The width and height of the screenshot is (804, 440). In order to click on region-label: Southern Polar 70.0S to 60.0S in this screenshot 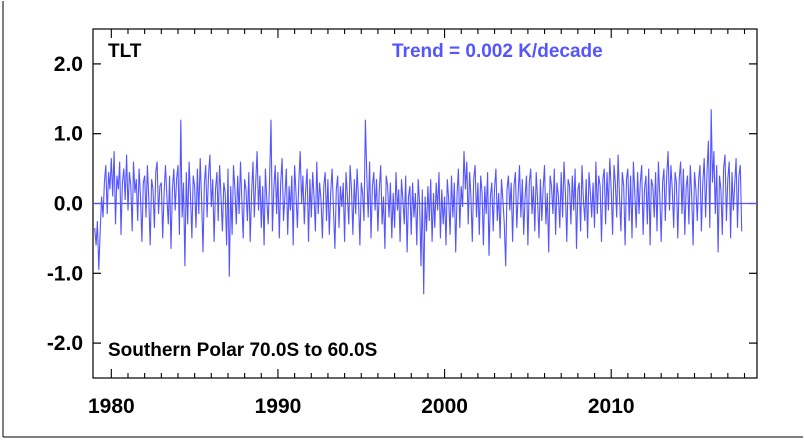, I will do `click(242, 350)`.